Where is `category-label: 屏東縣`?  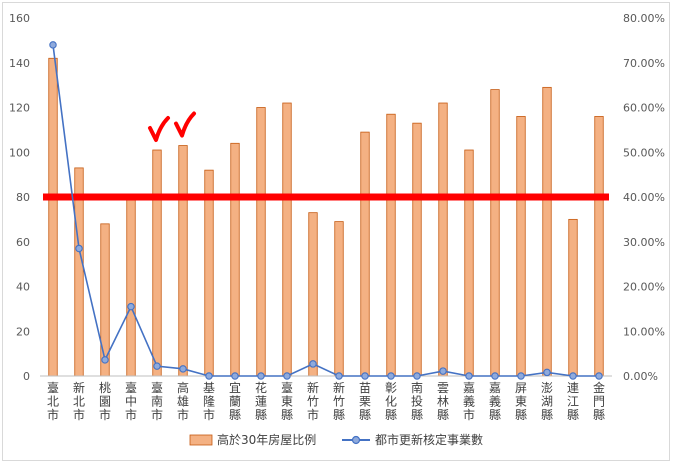 category-label: 屏東縣 is located at coordinates (521, 401).